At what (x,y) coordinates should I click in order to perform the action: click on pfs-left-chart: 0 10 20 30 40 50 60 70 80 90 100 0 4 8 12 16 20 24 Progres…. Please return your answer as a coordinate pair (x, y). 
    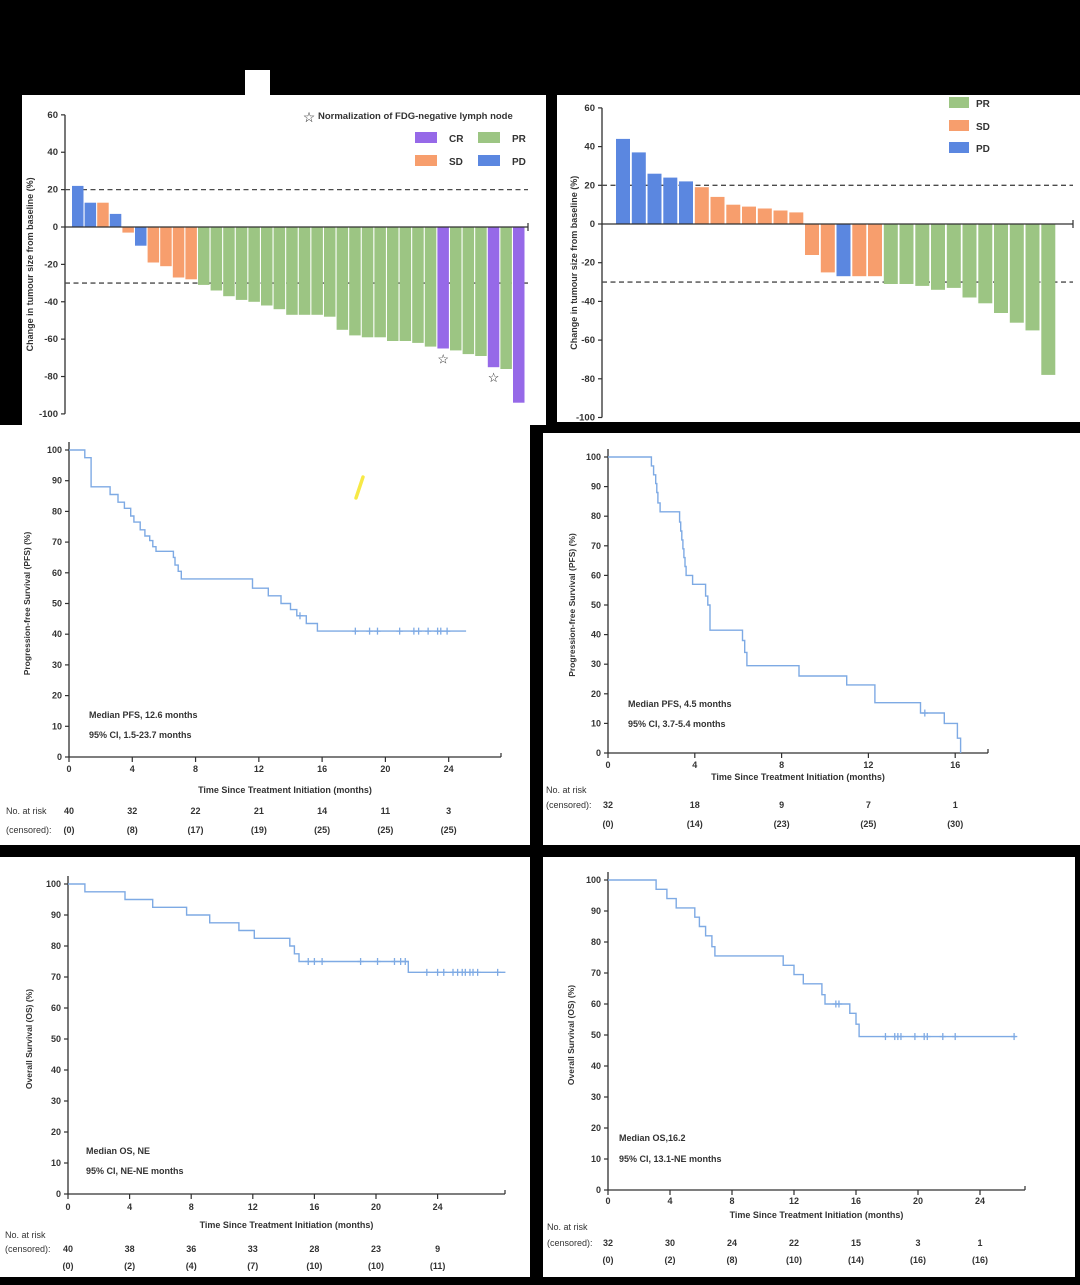
    Looking at the image, I should click on (254, 638).